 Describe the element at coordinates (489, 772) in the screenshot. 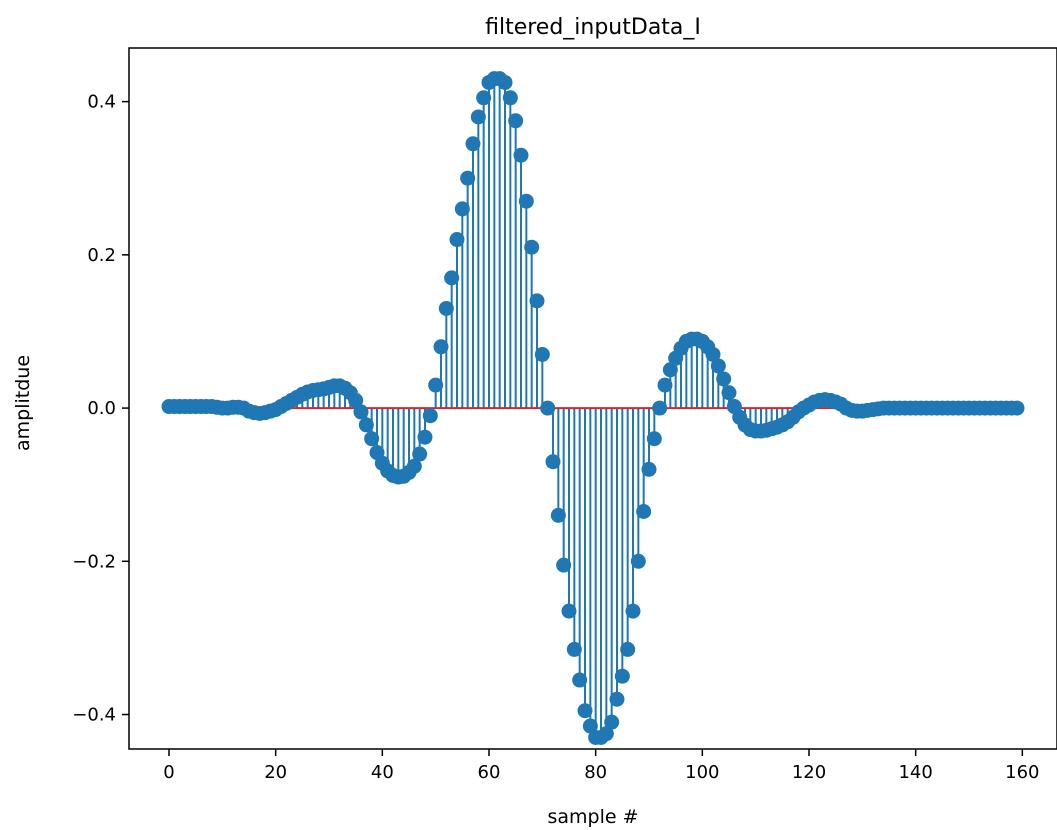

I see `x-tick-label: 60` at that location.